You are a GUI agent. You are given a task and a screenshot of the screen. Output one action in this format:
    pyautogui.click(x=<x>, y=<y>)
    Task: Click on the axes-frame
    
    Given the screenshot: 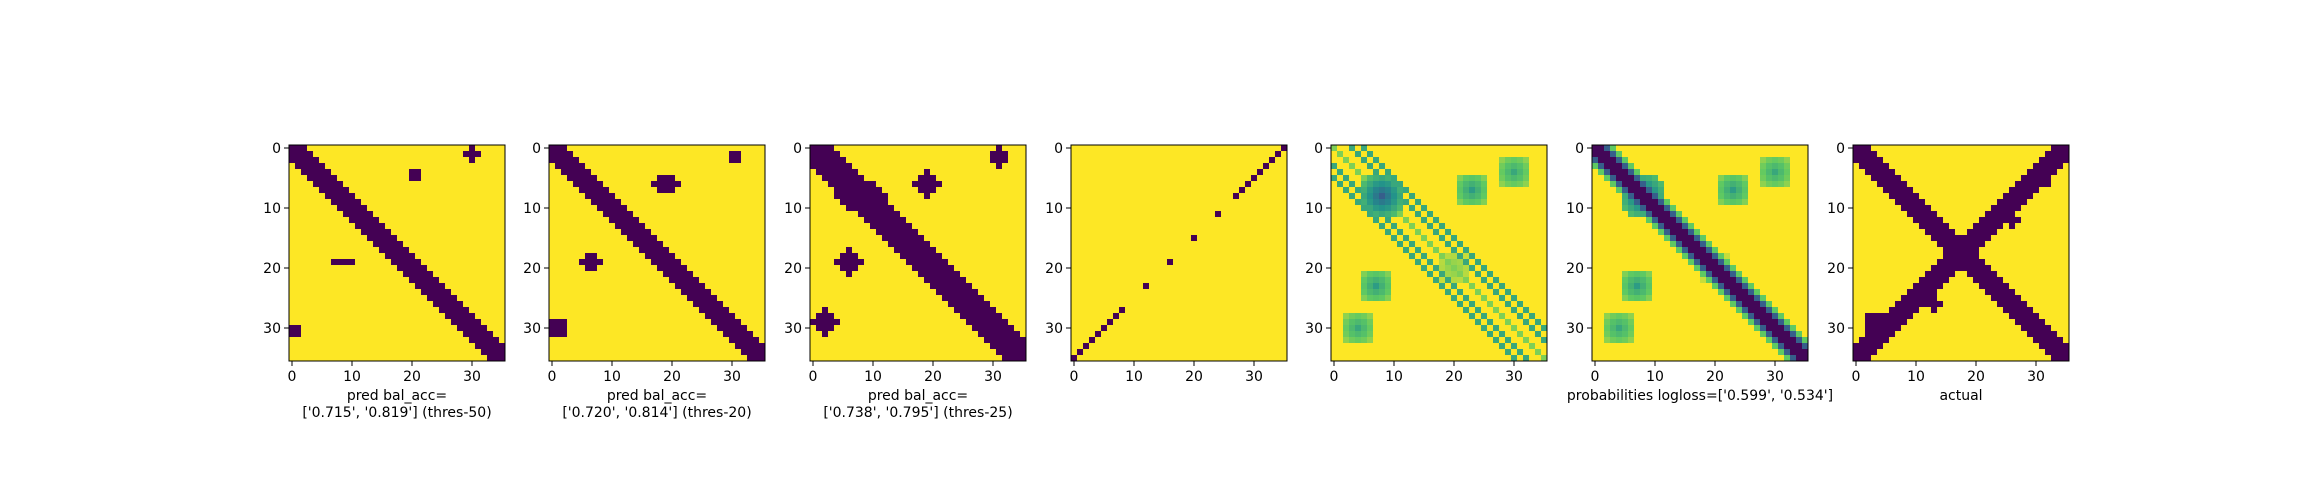 What is the action you would take?
    pyautogui.click(x=397, y=253)
    